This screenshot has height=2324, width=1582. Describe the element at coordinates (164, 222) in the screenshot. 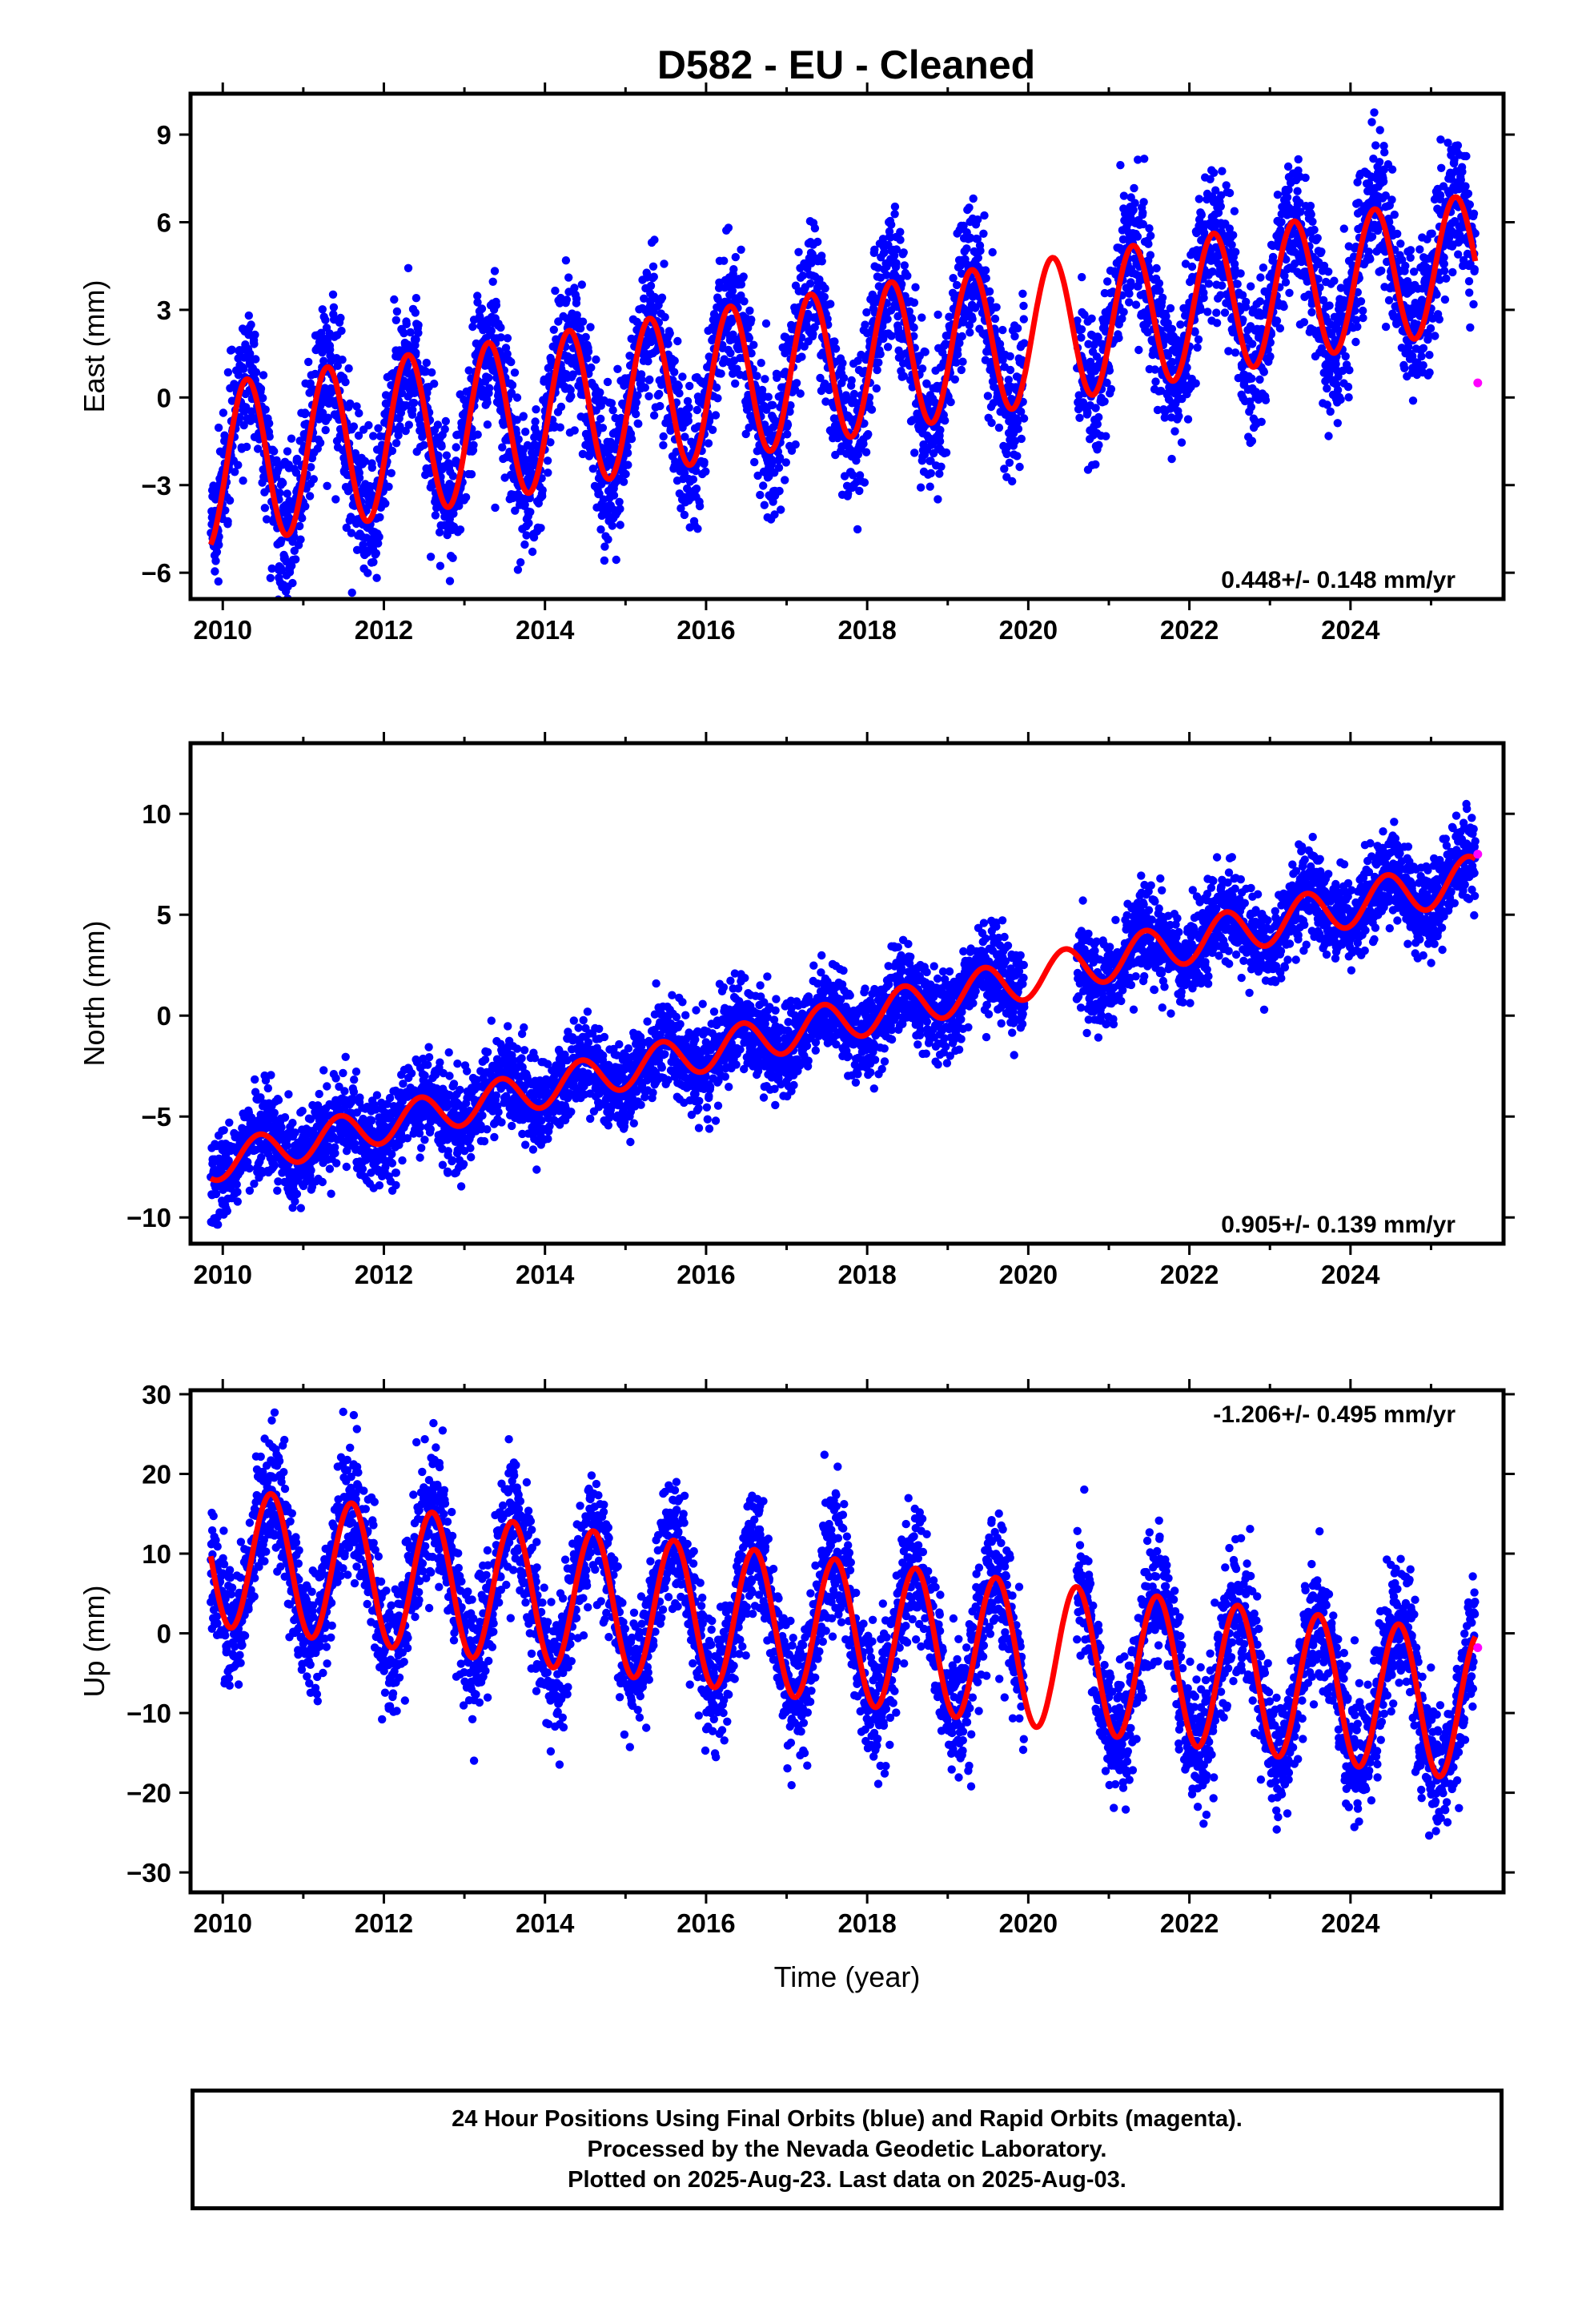

I see `east-y-tick-label: 6` at that location.